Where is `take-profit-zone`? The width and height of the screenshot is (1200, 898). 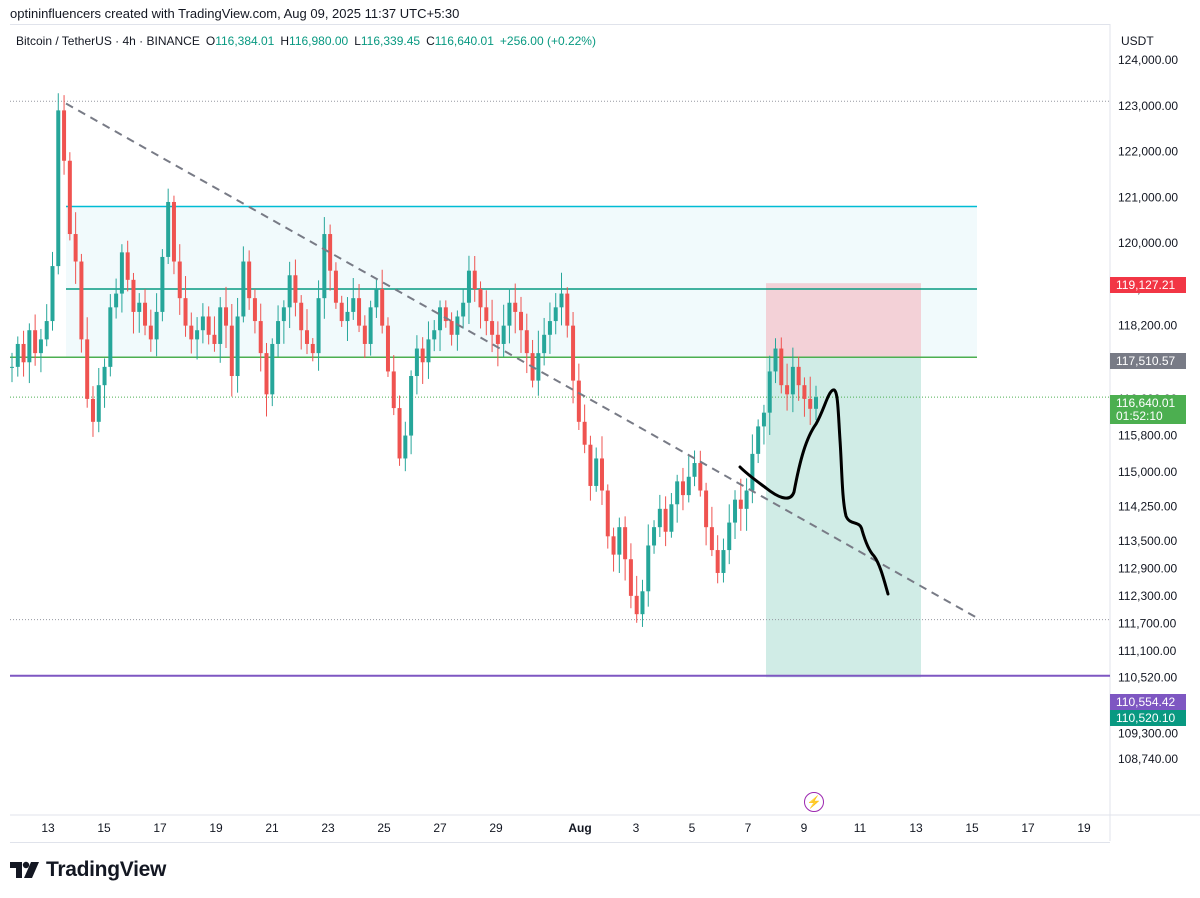 take-profit-zone is located at coordinates (843, 517).